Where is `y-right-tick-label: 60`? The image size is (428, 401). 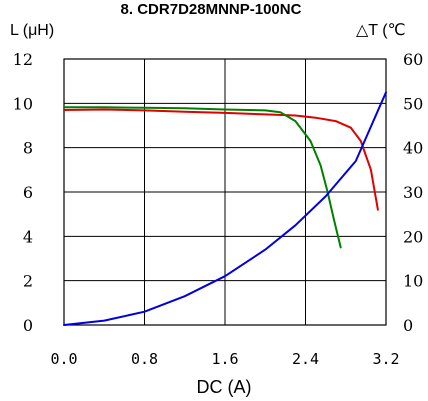
y-right-tick-label: 60 is located at coordinates (413, 59).